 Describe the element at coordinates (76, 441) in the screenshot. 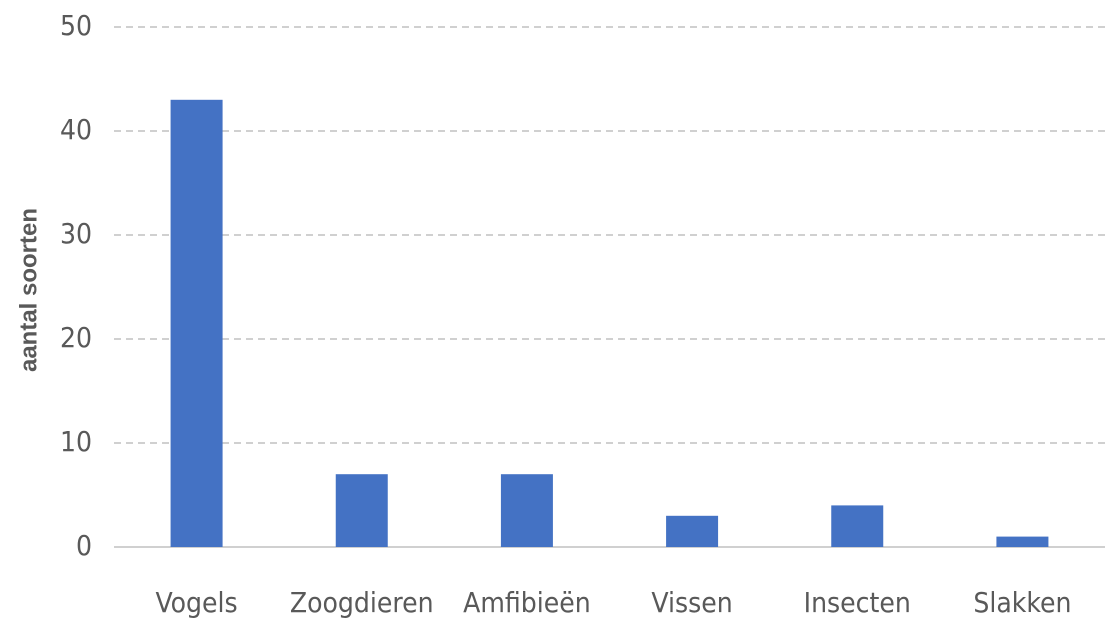

I see `y-tick-label: 10` at that location.